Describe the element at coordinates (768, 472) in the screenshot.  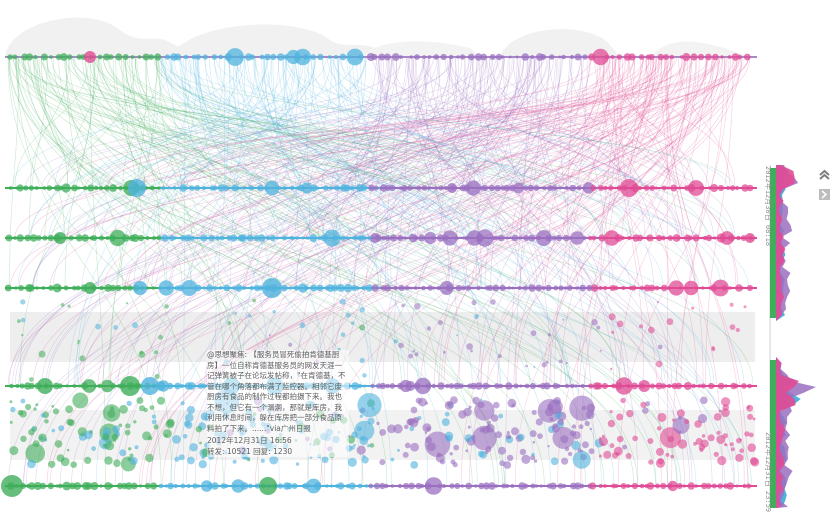
I see `timeline-end-label: 2012年12月31日 23:59` at that location.